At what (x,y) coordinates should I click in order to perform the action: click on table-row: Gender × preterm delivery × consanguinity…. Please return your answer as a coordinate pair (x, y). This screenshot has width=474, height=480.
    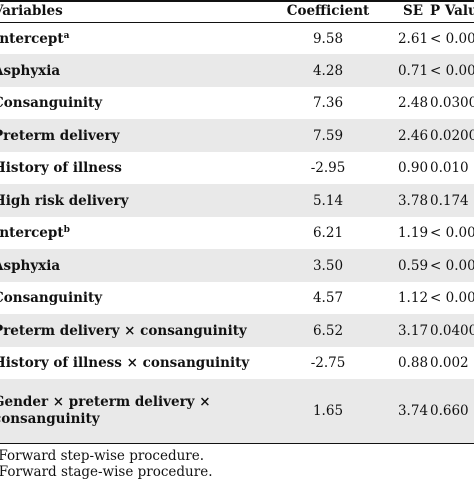
    Looking at the image, I should click on (237, 411).